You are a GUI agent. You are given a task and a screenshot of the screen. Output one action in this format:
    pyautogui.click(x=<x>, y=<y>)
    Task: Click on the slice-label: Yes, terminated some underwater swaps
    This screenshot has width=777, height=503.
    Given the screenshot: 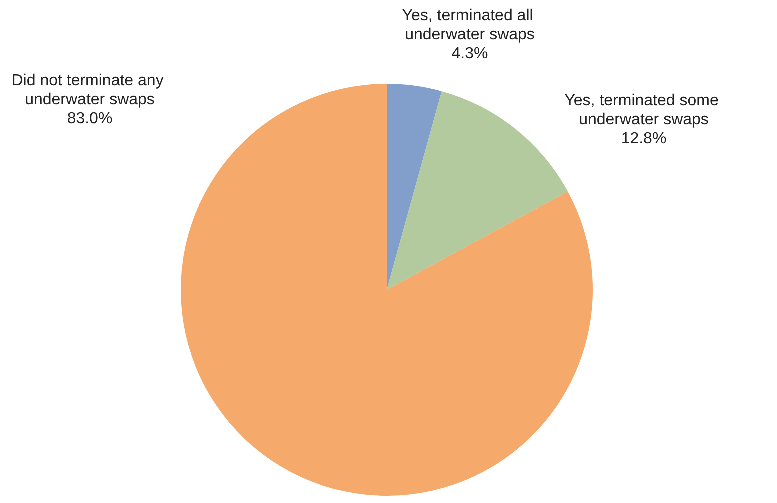 What is the action you would take?
    pyautogui.click(x=644, y=110)
    